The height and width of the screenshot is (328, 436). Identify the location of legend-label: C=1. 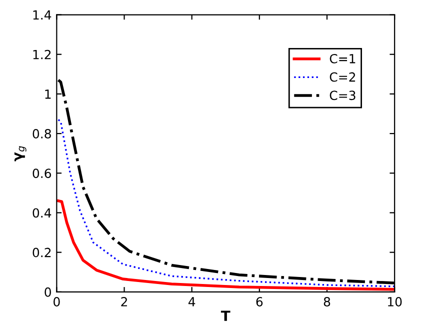
(343, 59).